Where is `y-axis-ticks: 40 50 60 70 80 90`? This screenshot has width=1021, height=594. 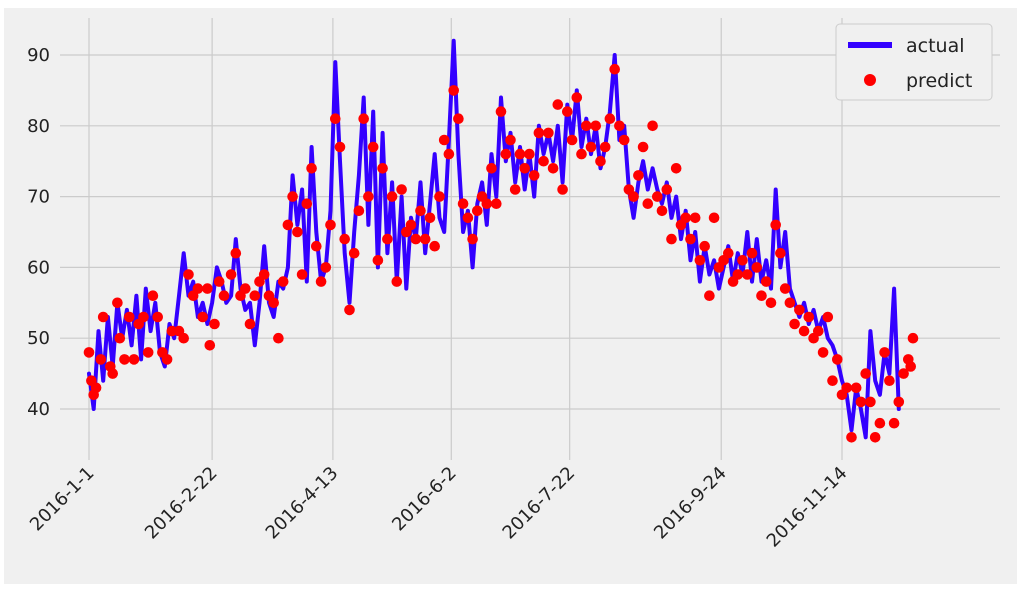
y-axis-ticks: 40 50 60 70 80 90 is located at coordinates (38, 232).